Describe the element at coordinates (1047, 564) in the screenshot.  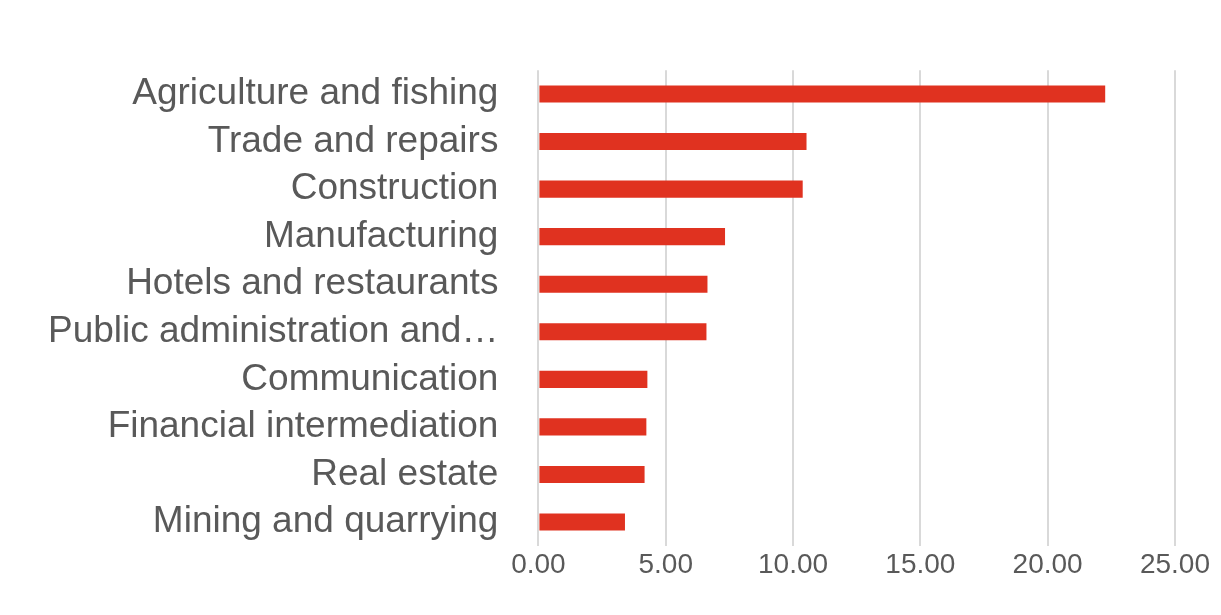
I see `x-tick-label: 20.00` at that location.